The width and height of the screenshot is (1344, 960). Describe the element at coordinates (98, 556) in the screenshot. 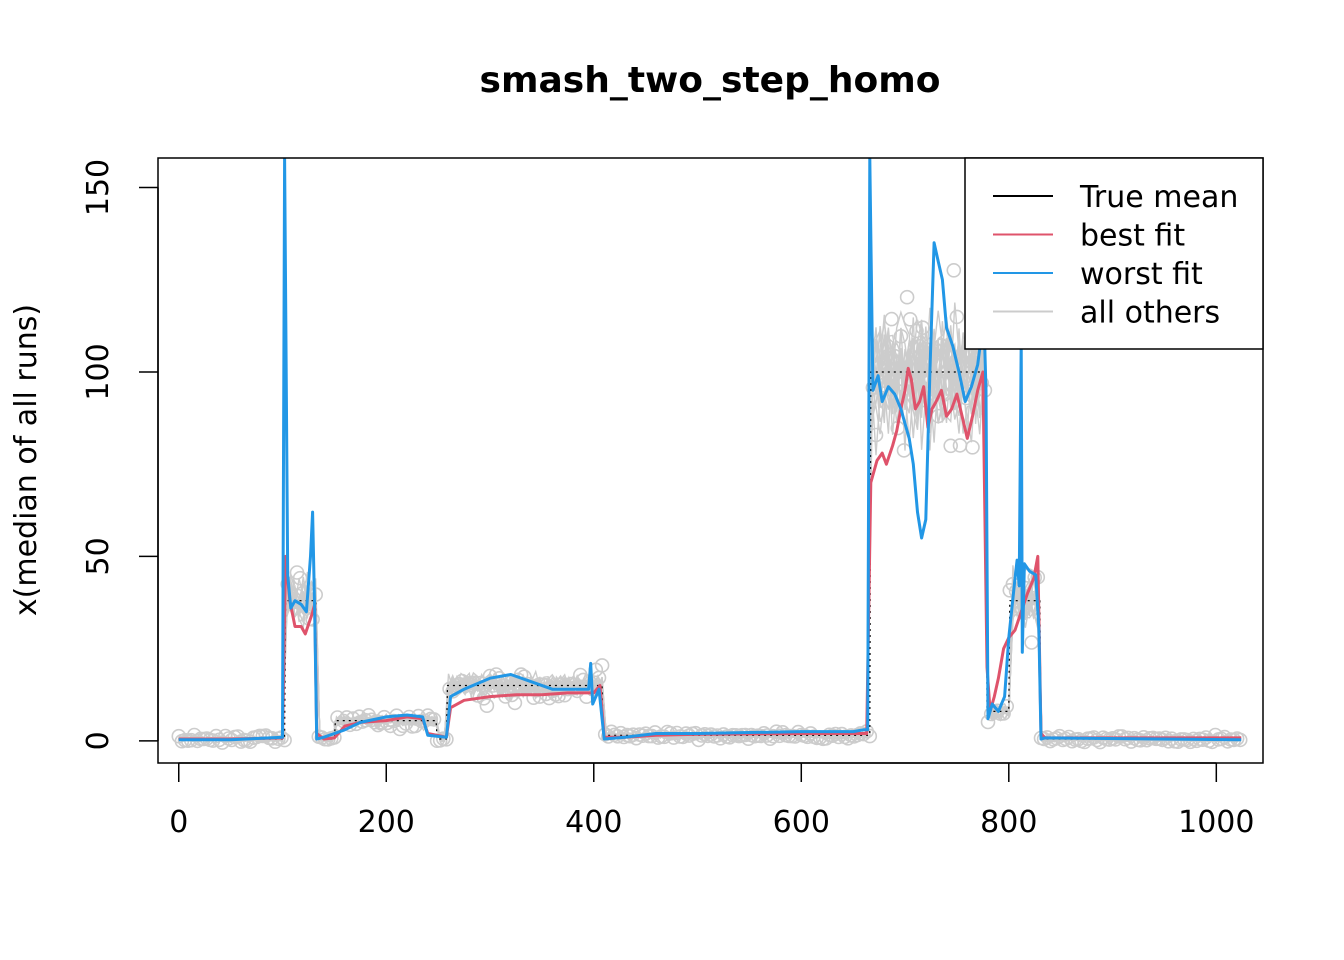

I see `y-tick-label: 50` at that location.